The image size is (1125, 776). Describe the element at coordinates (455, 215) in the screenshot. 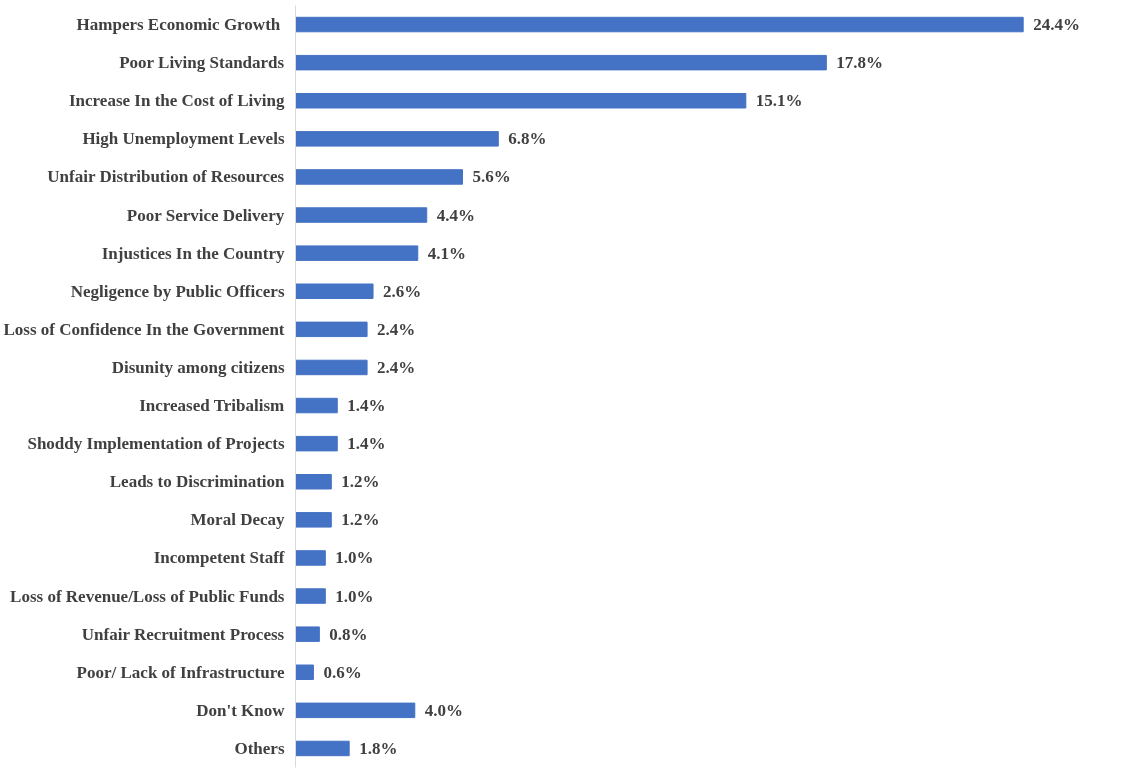

I see `data-label: 4.4%` at that location.